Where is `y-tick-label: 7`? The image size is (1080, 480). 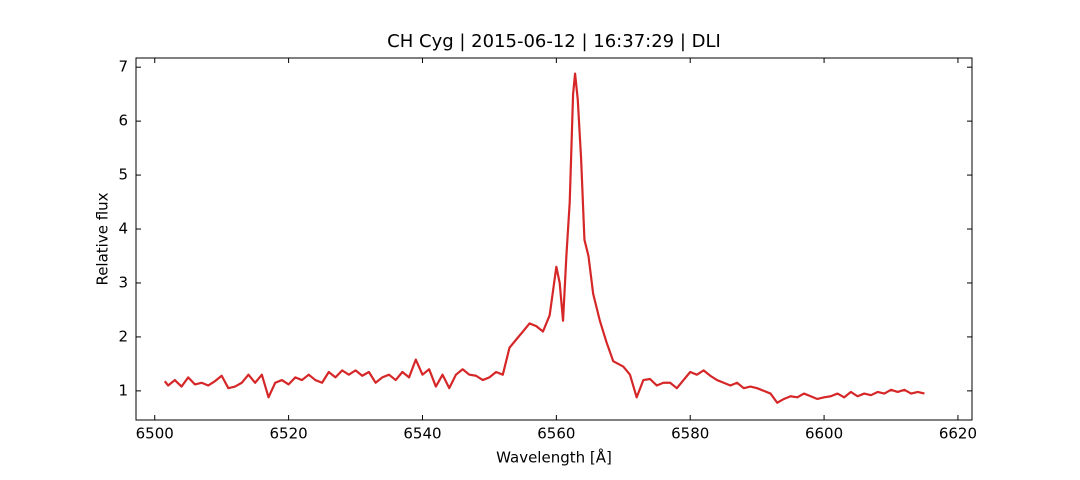
y-tick-label: 7 is located at coordinates (123, 67).